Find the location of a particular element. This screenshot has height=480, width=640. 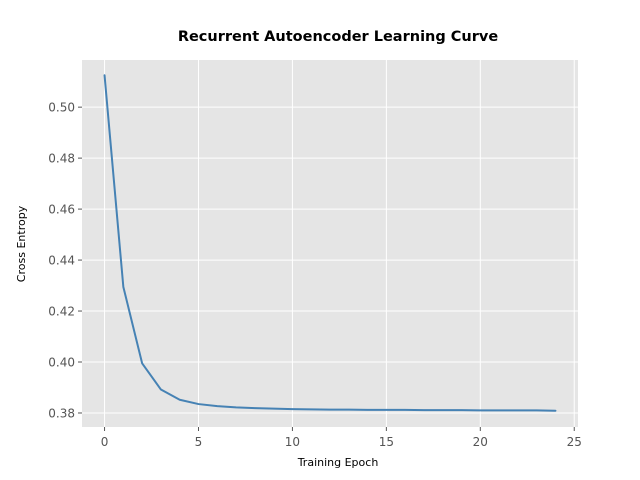

x-tick-label: 20 is located at coordinates (480, 442).